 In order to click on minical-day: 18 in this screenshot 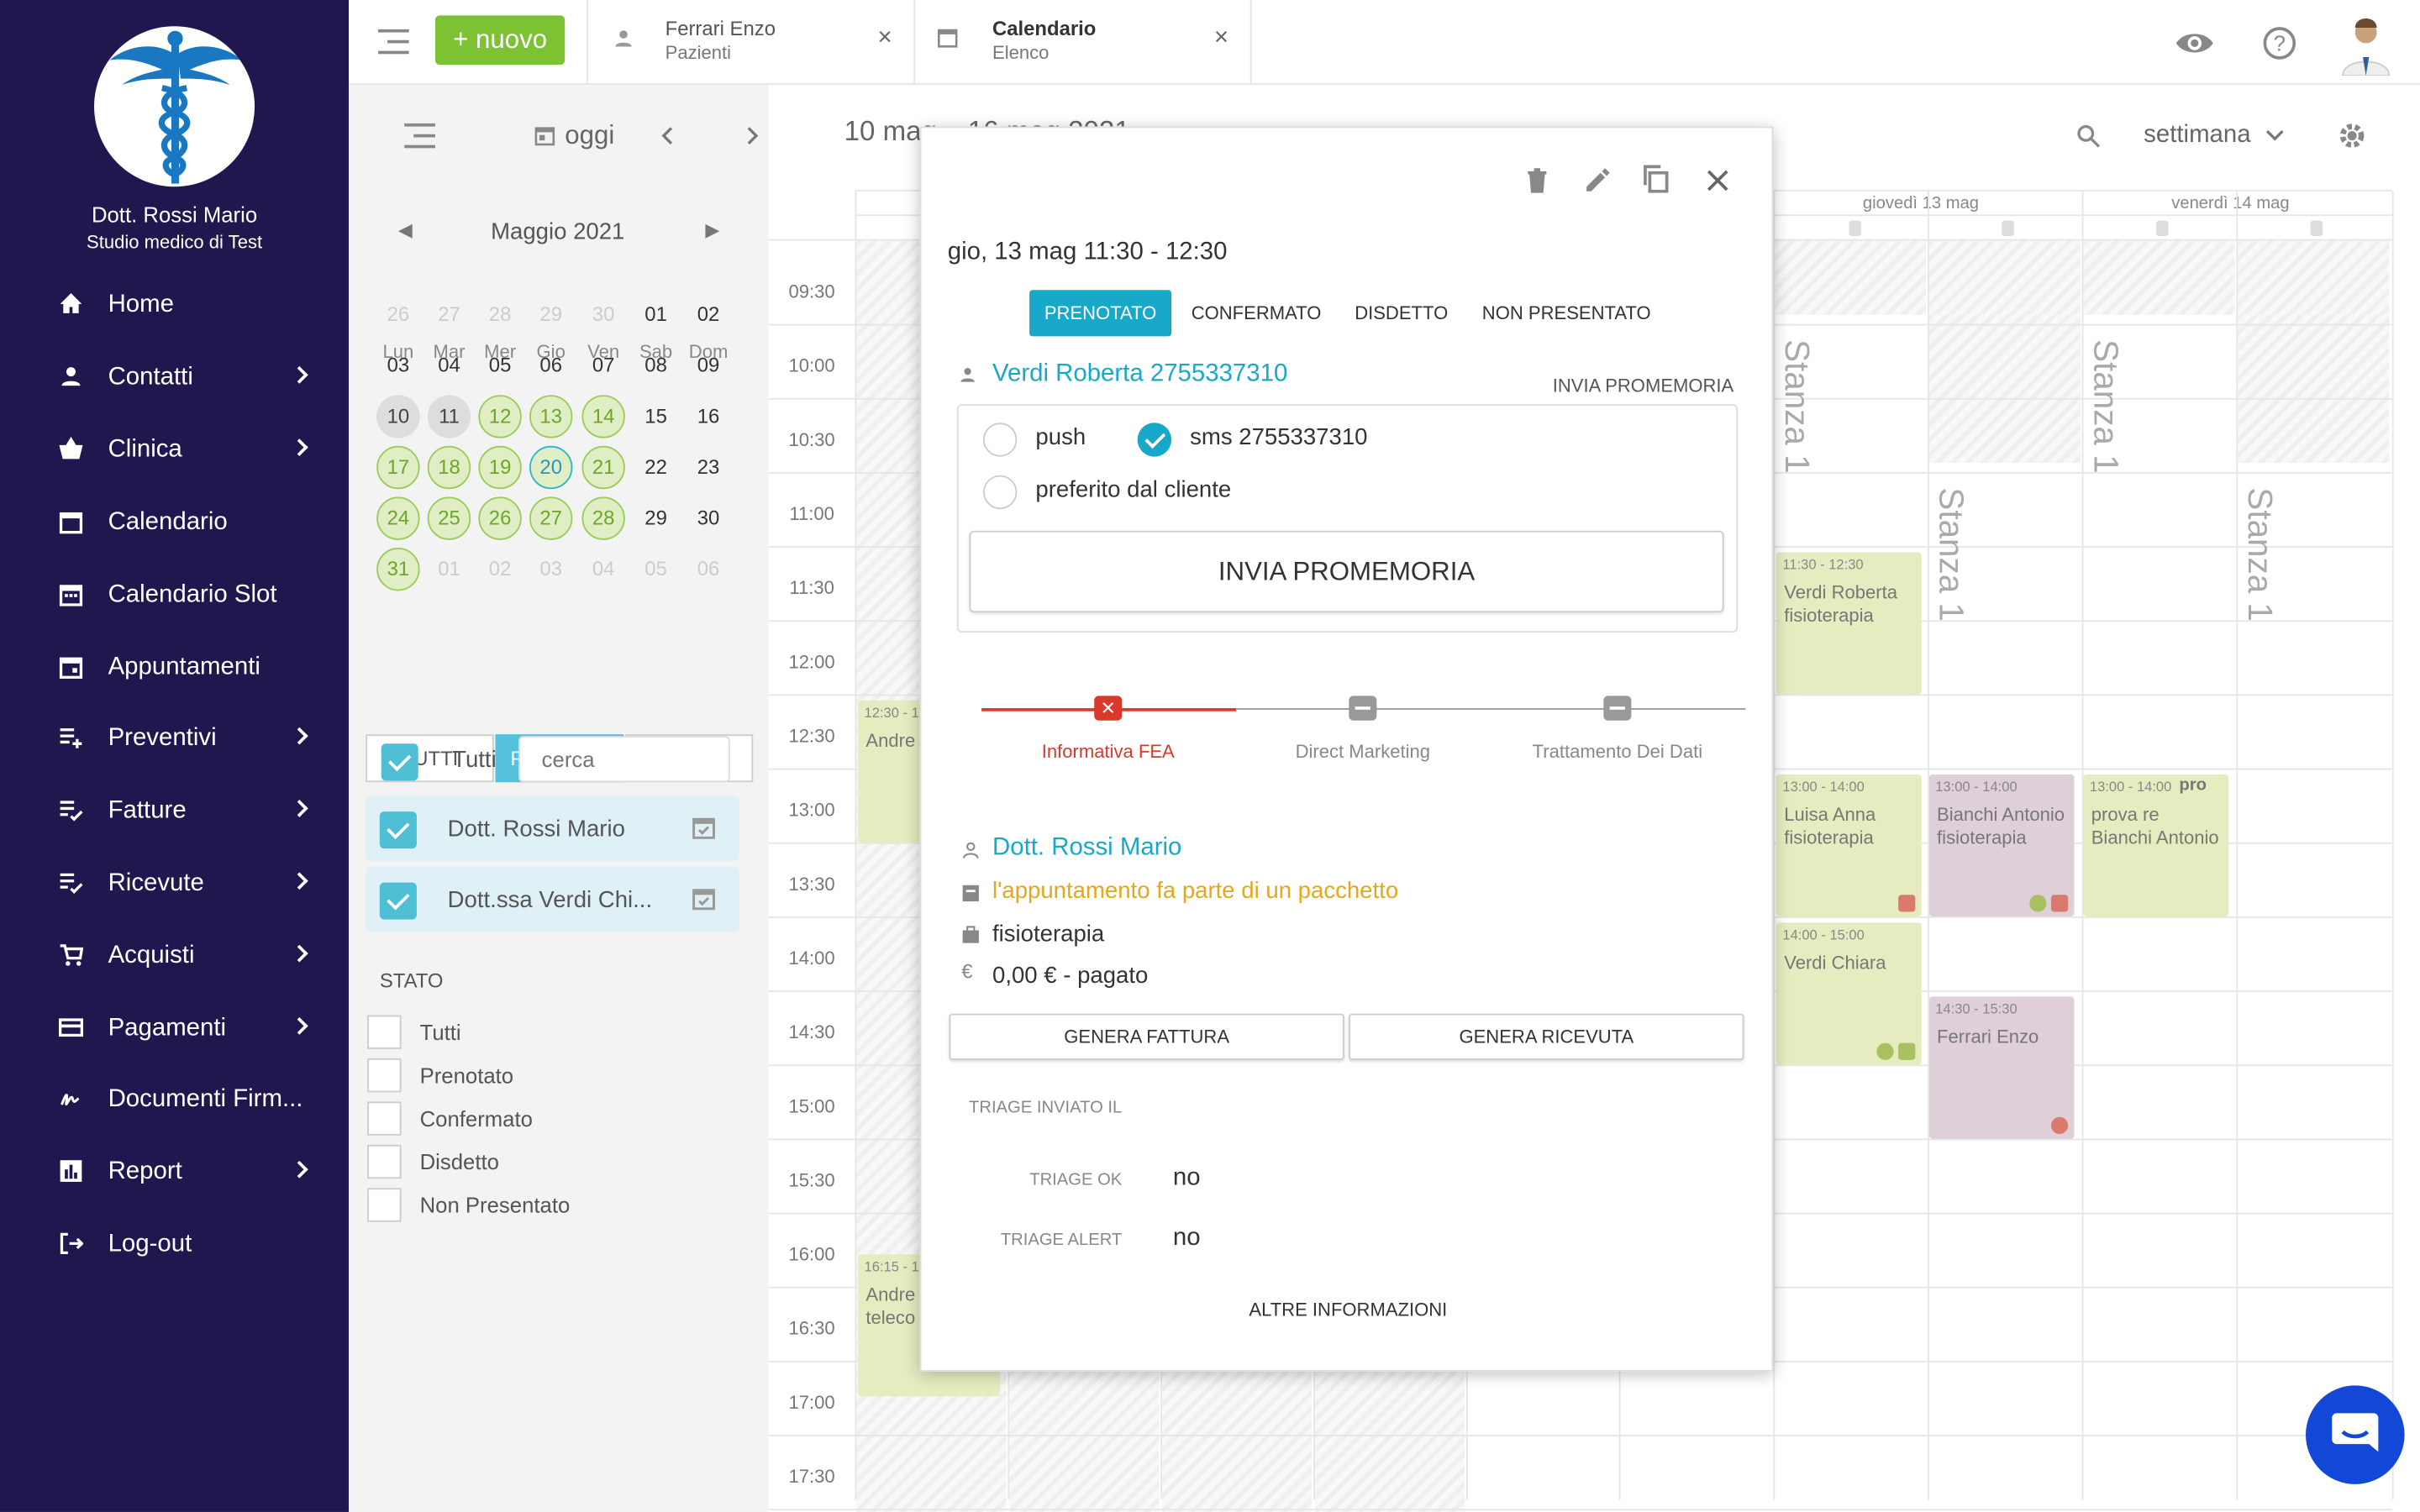, I will do `click(449, 467)`.